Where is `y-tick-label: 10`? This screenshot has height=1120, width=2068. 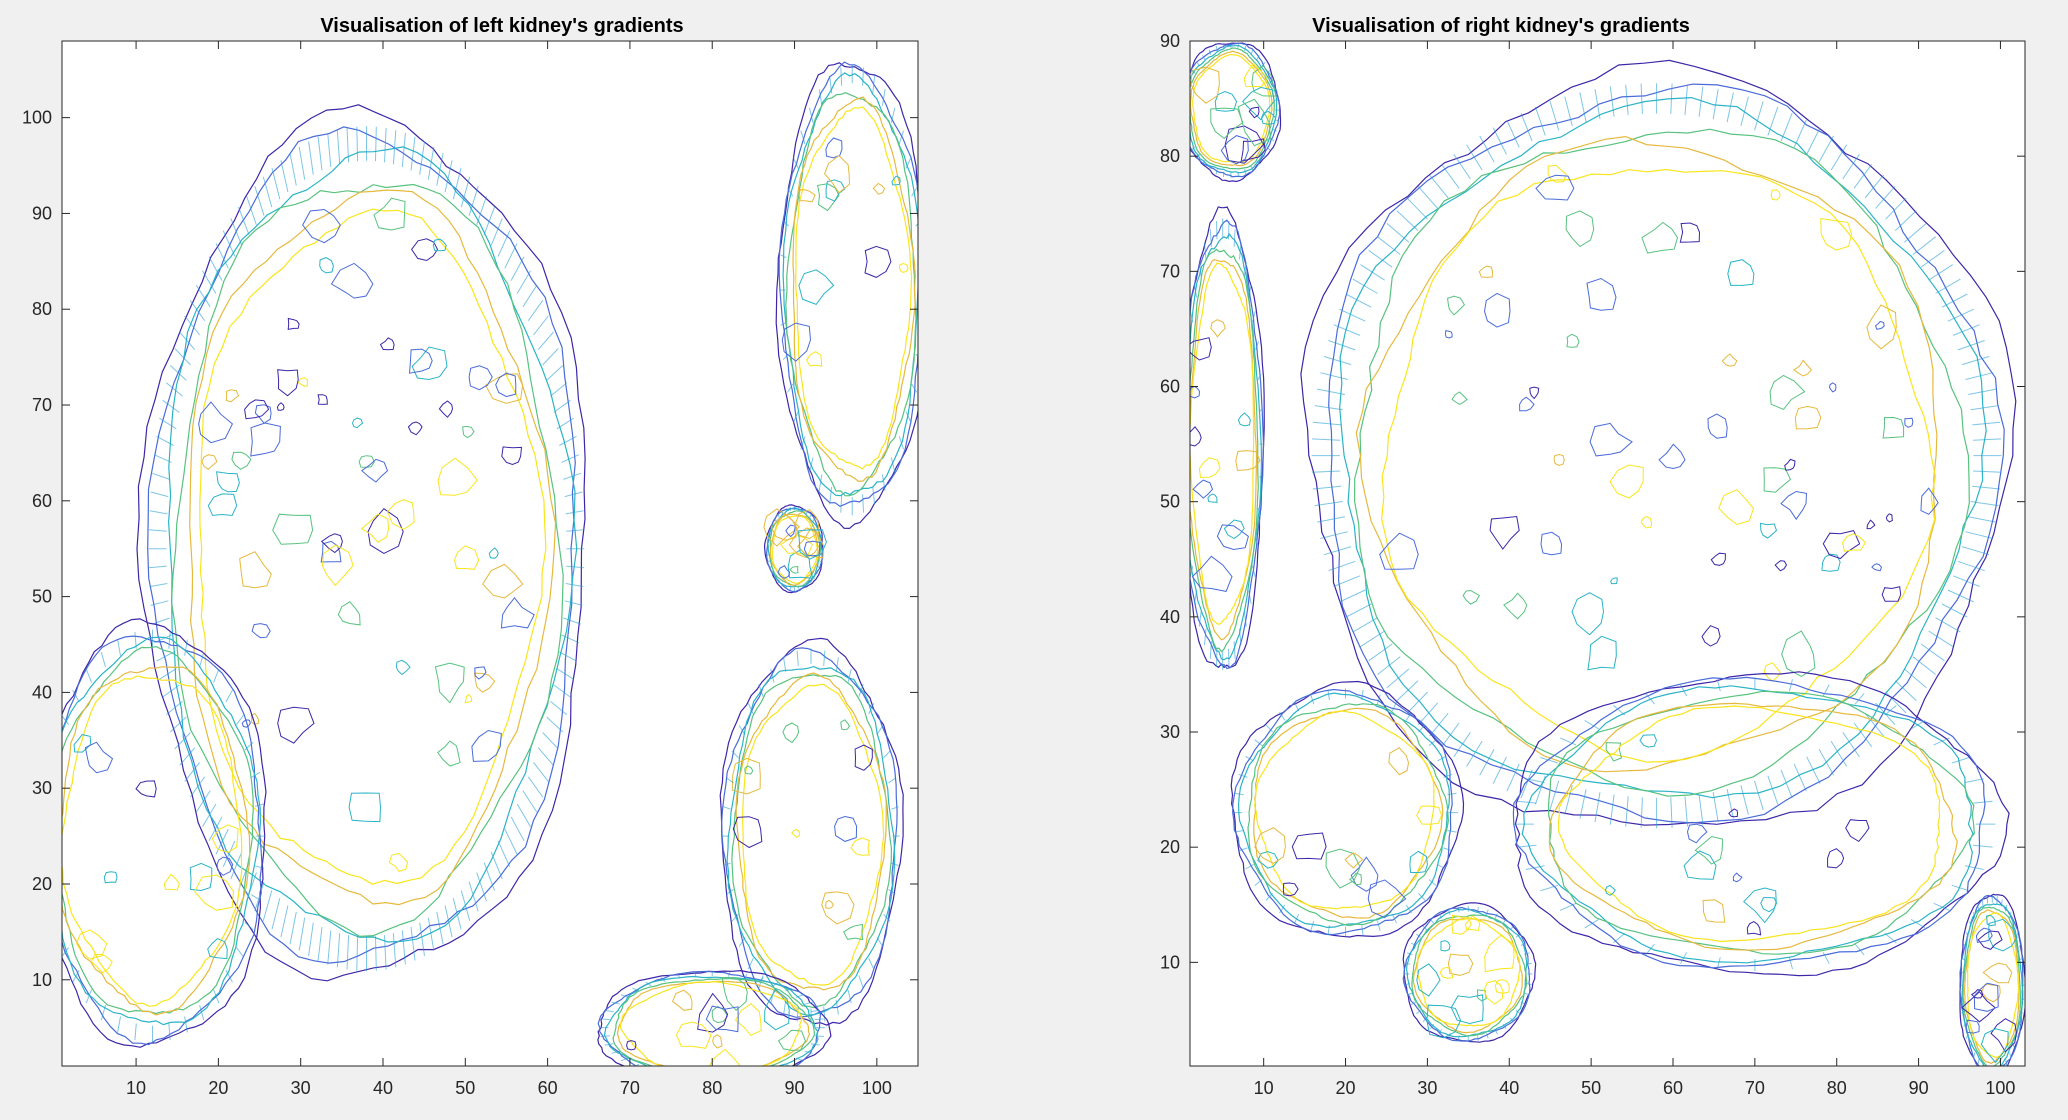 y-tick-label: 10 is located at coordinates (42, 980).